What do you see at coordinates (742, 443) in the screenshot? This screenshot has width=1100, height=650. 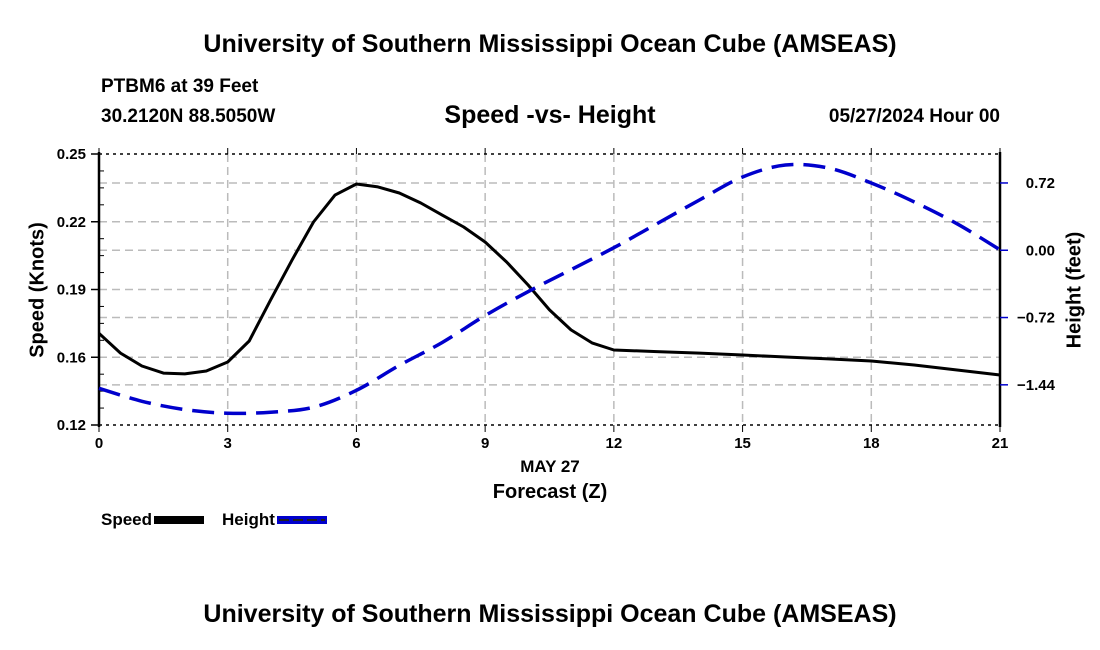 I see `x-tick-label: 15` at bounding box center [742, 443].